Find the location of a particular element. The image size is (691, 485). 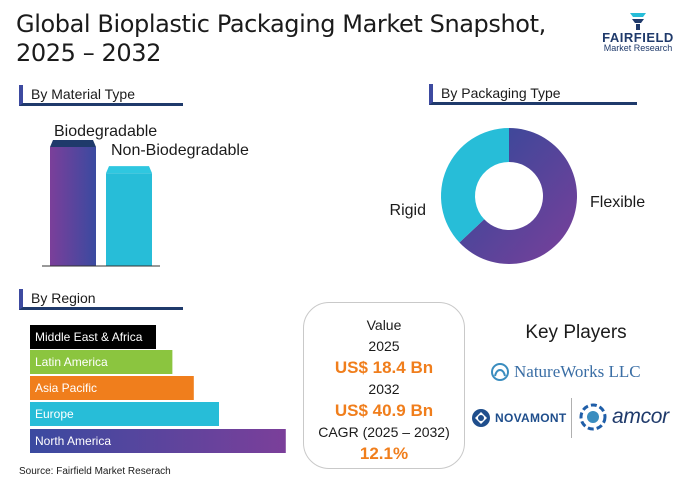

region-label-4: North America is located at coordinates (73, 441).